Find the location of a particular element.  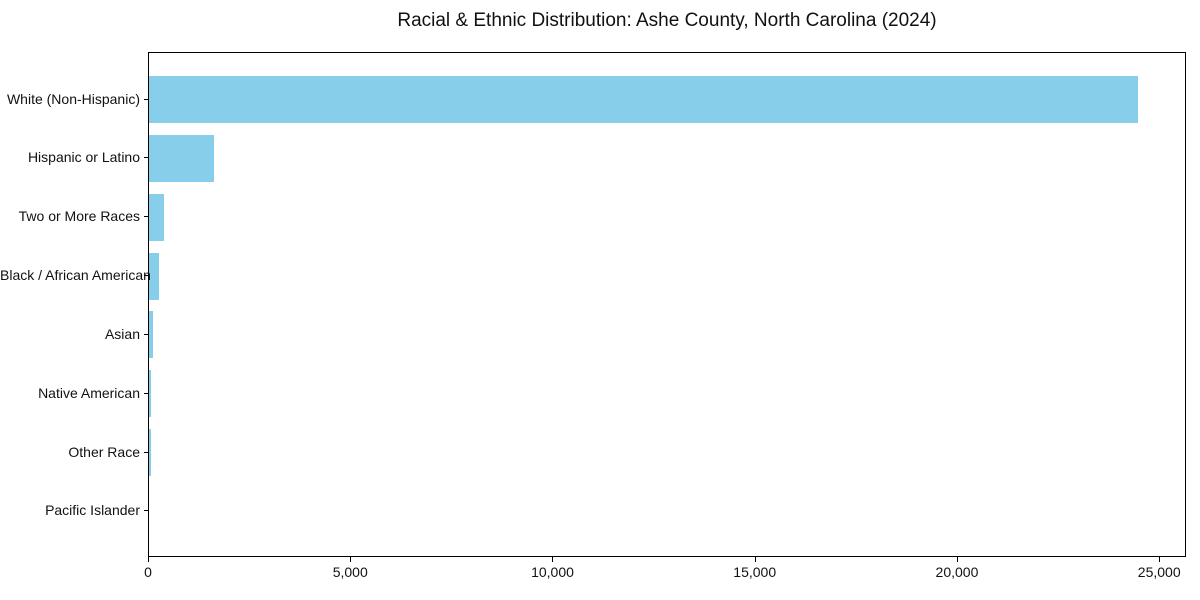

y-axis-label: Two or More Races is located at coordinates (79, 216).